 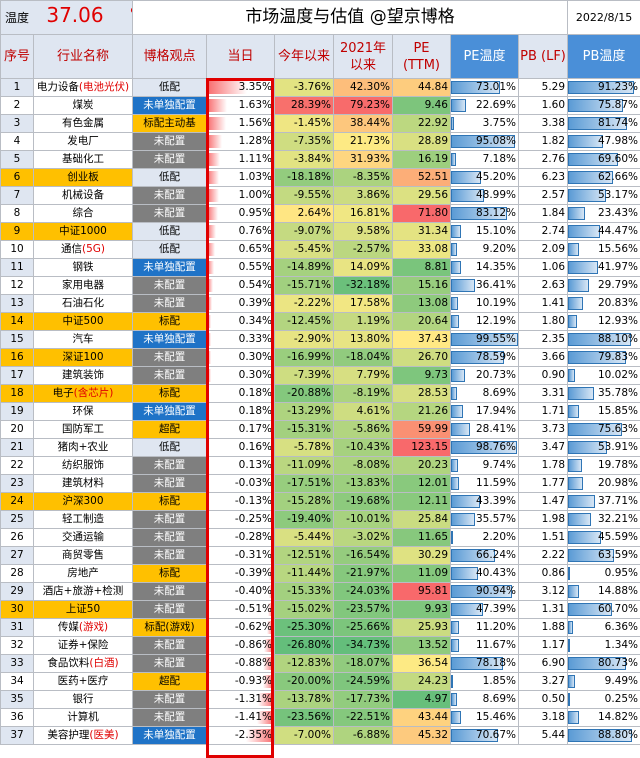 I want to click on pe-temperature-value: 73.01%, so click(x=495, y=87).